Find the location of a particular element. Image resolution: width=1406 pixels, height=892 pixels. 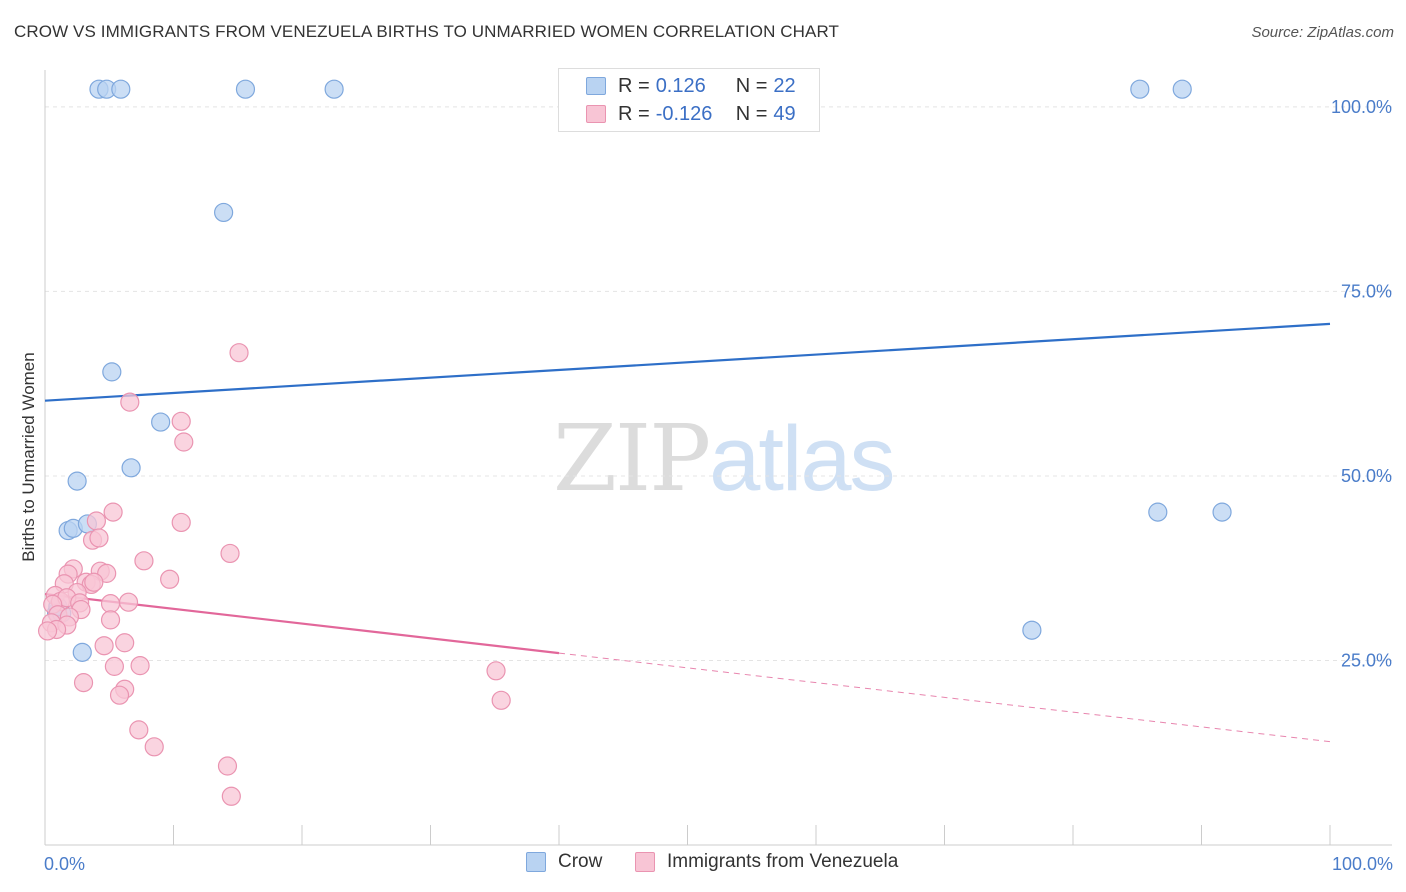

y-axis-title: Births to Unmarried Women is located at coordinates (28, 456).